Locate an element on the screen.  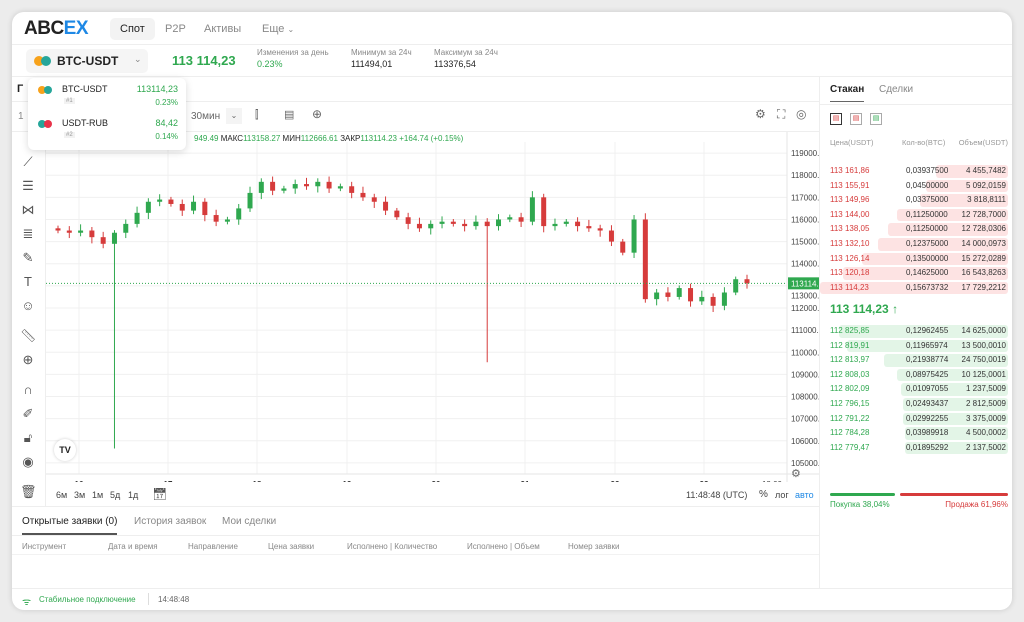
interval-dropdown-chevron-icon: ⌄ is located at coordinates (234, 116).